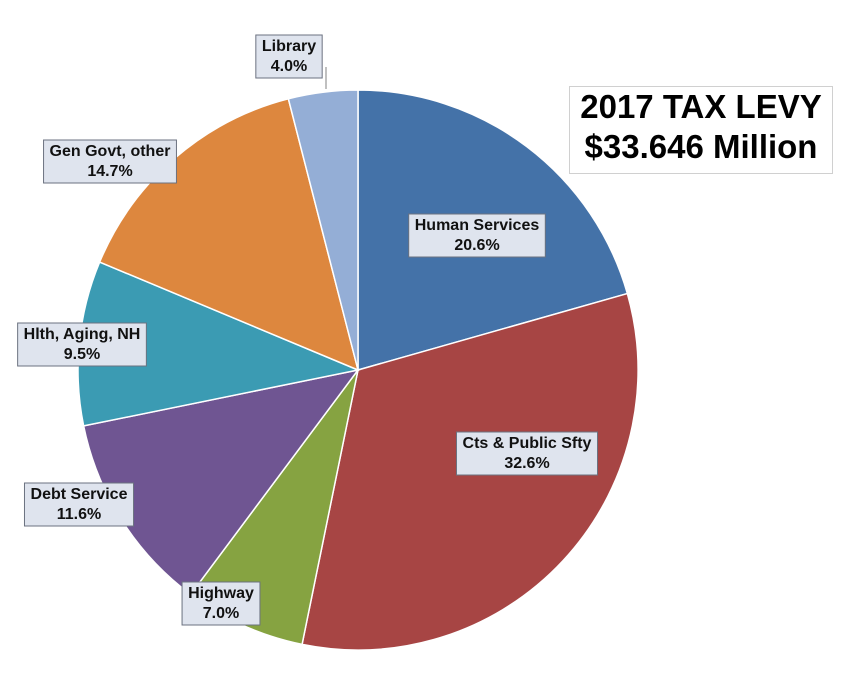 The width and height of the screenshot is (842, 675). Describe the element at coordinates (289, 46) in the screenshot. I see `slice-label-library: Library` at that location.